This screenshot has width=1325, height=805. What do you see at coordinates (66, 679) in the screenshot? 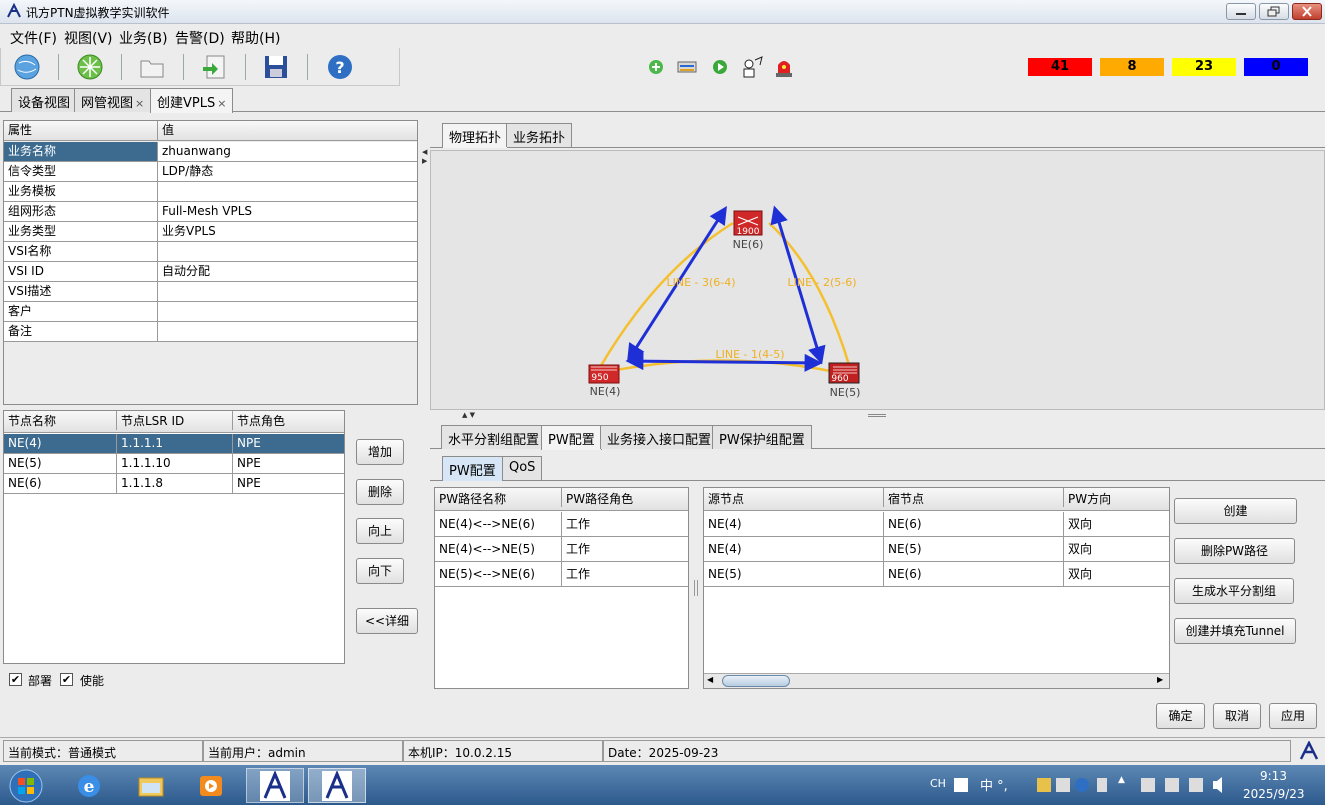
I see `enable-checkbox: ✔` at bounding box center [66, 679].